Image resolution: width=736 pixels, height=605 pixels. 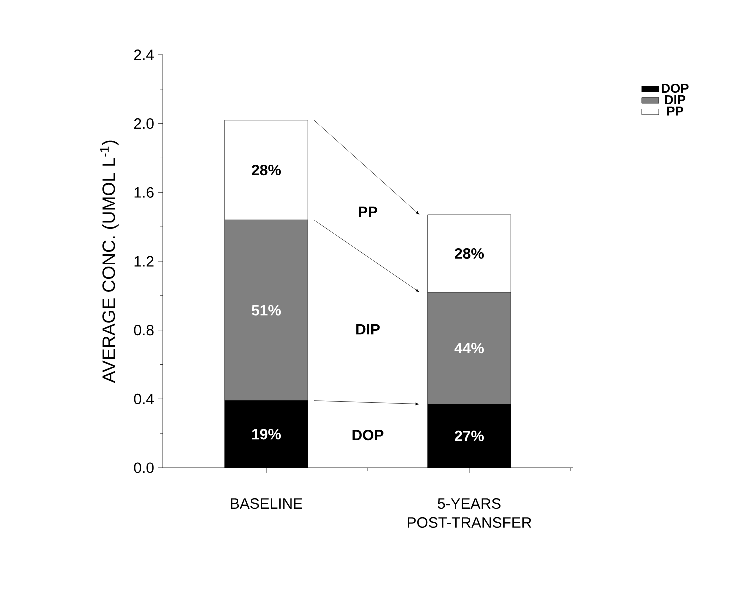 What do you see at coordinates (144, 468) in the screenshot?
I see `y-tick-label: 0.0` at bounding box center [144, 468].